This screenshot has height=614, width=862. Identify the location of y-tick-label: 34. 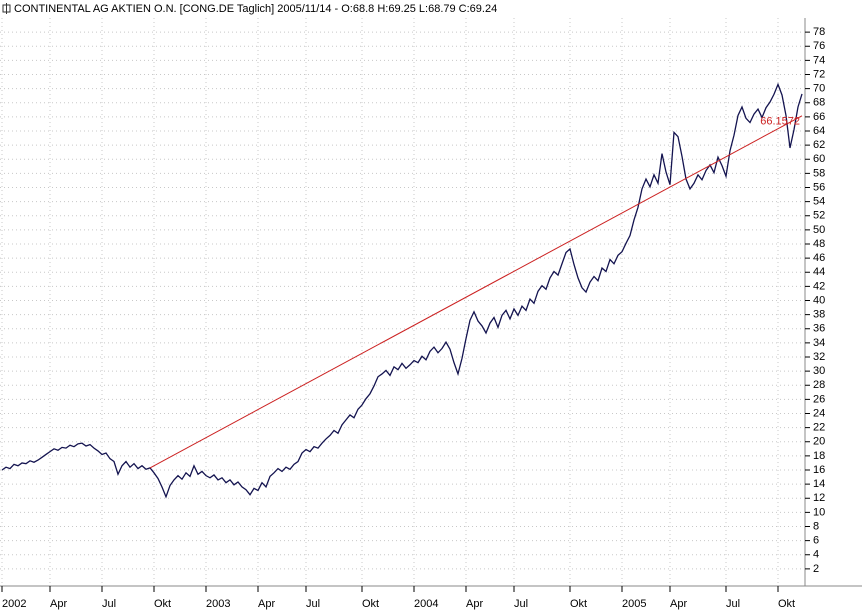
(819, 343).